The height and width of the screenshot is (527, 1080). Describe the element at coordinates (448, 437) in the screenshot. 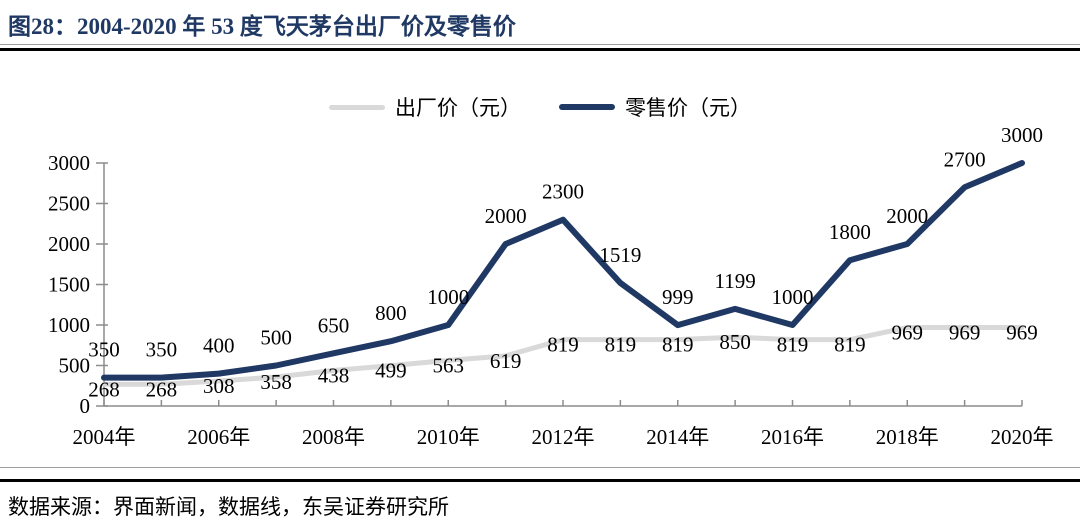

I see `x-axis-label: 2010年` at that location.